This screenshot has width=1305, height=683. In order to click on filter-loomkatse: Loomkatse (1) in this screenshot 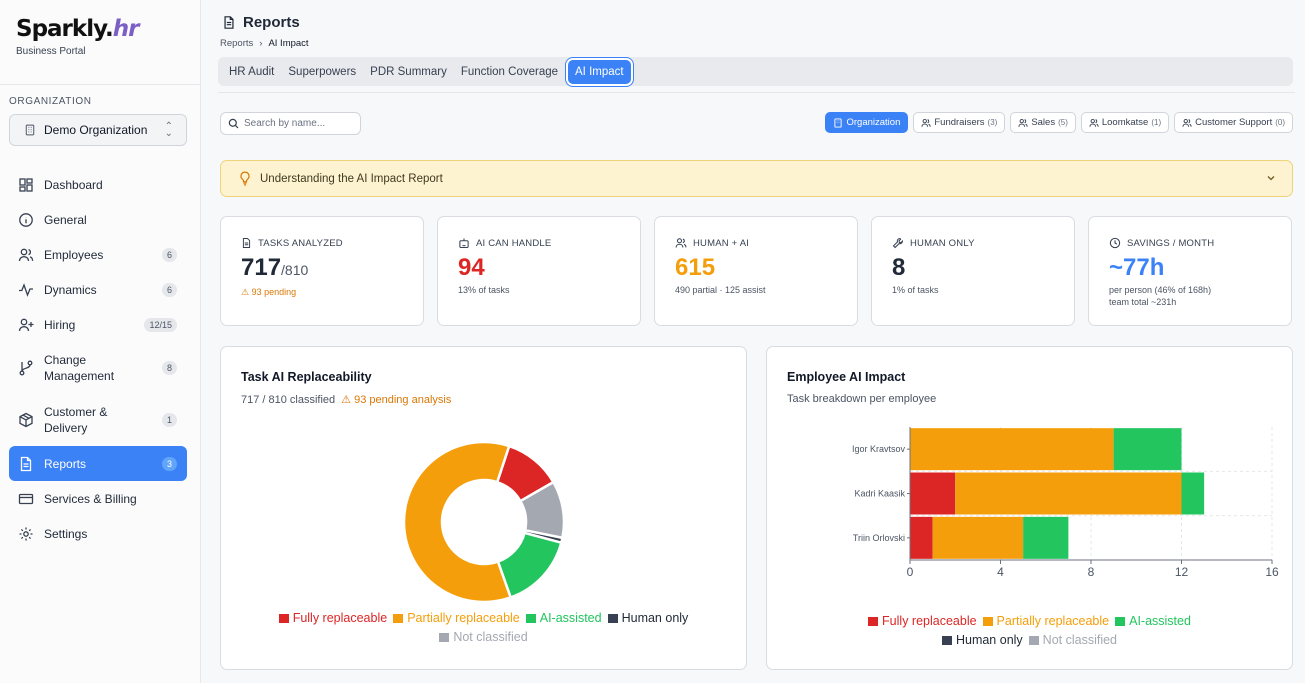, I will do `click(1125, 122)`.